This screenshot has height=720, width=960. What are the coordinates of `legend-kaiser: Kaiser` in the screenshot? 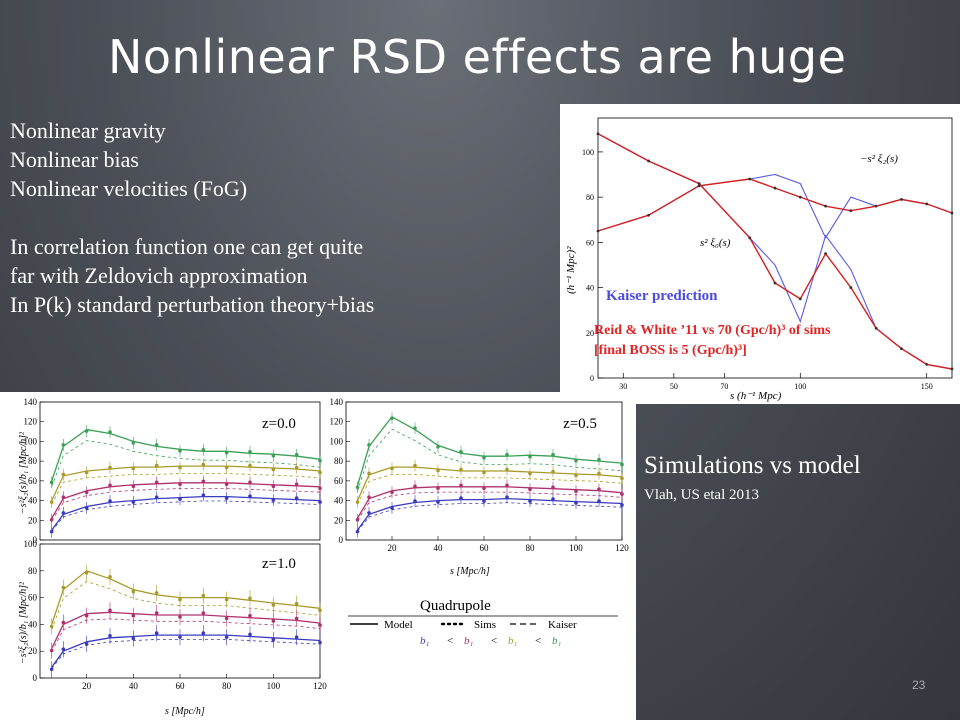 It's located at (562, 625).